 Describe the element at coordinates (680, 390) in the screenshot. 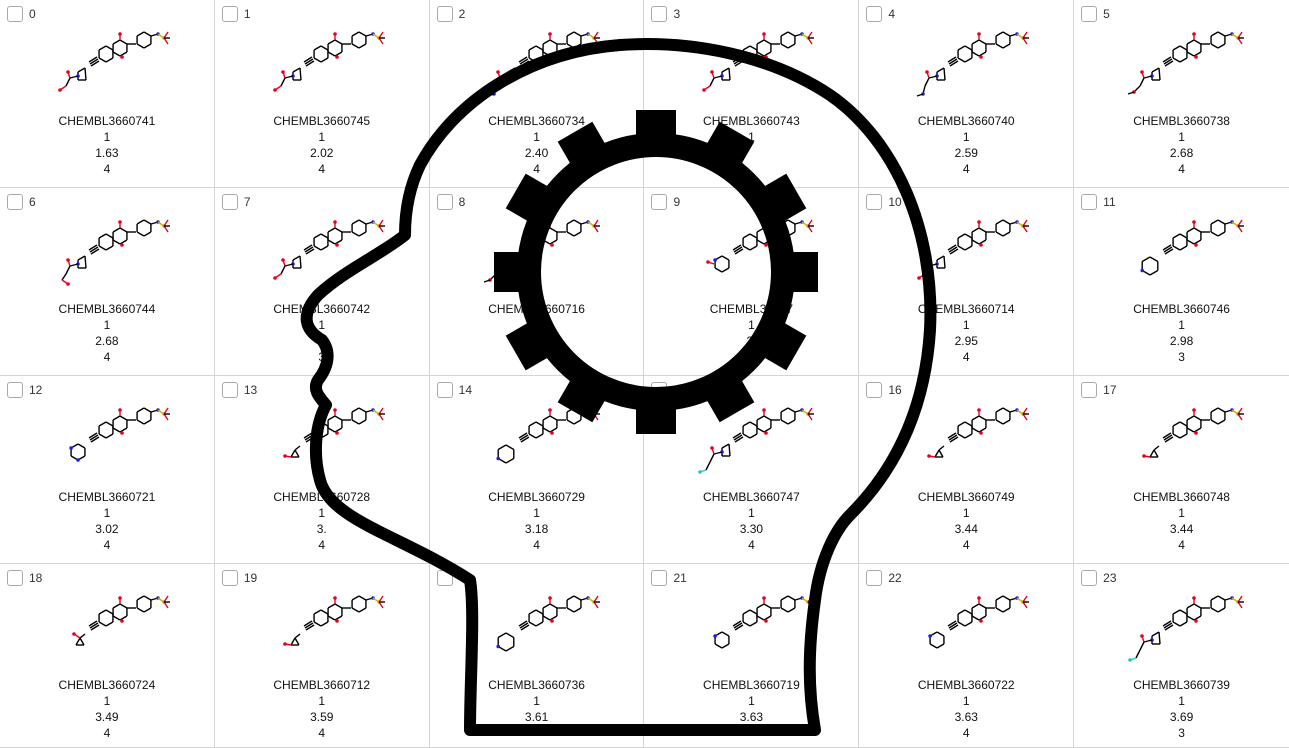

I see `cell-index: 15` at that location.